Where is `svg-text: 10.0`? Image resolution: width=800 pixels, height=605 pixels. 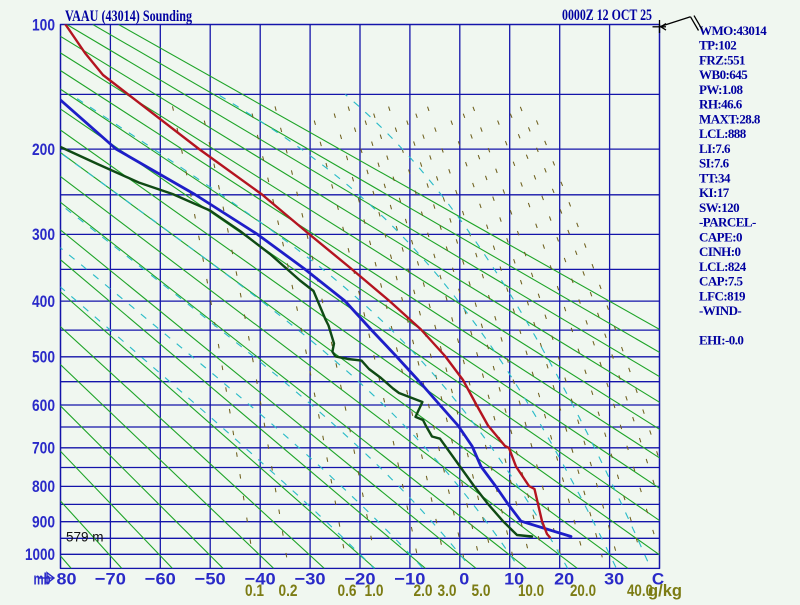 svg-text: 10.0 is located at coordinates (531, 590).